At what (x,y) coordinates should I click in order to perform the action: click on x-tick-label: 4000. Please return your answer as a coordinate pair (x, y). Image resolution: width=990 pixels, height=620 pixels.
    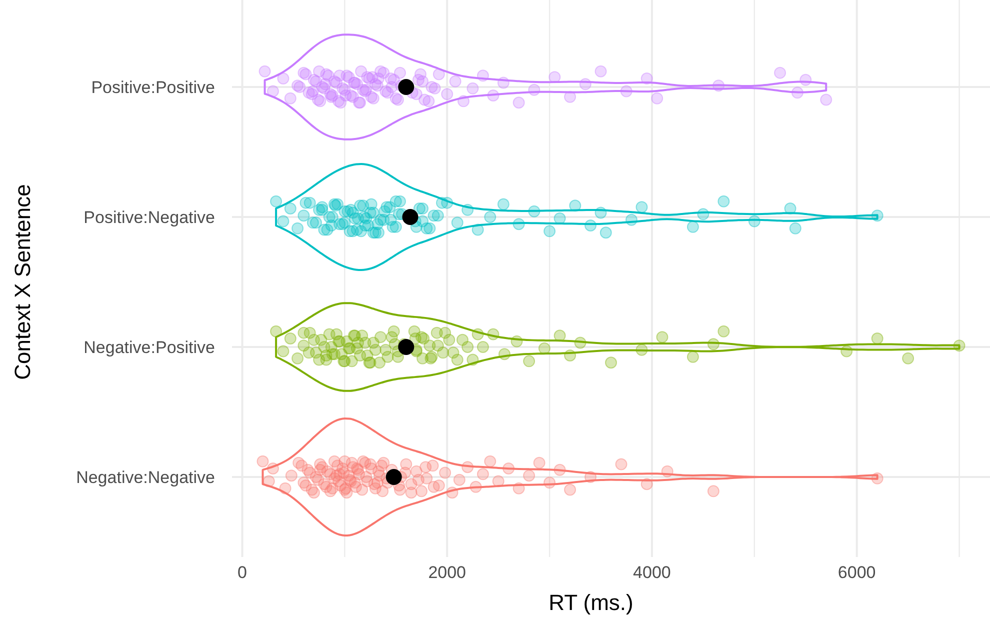
    Looking at the image, I should click on (652, 572).